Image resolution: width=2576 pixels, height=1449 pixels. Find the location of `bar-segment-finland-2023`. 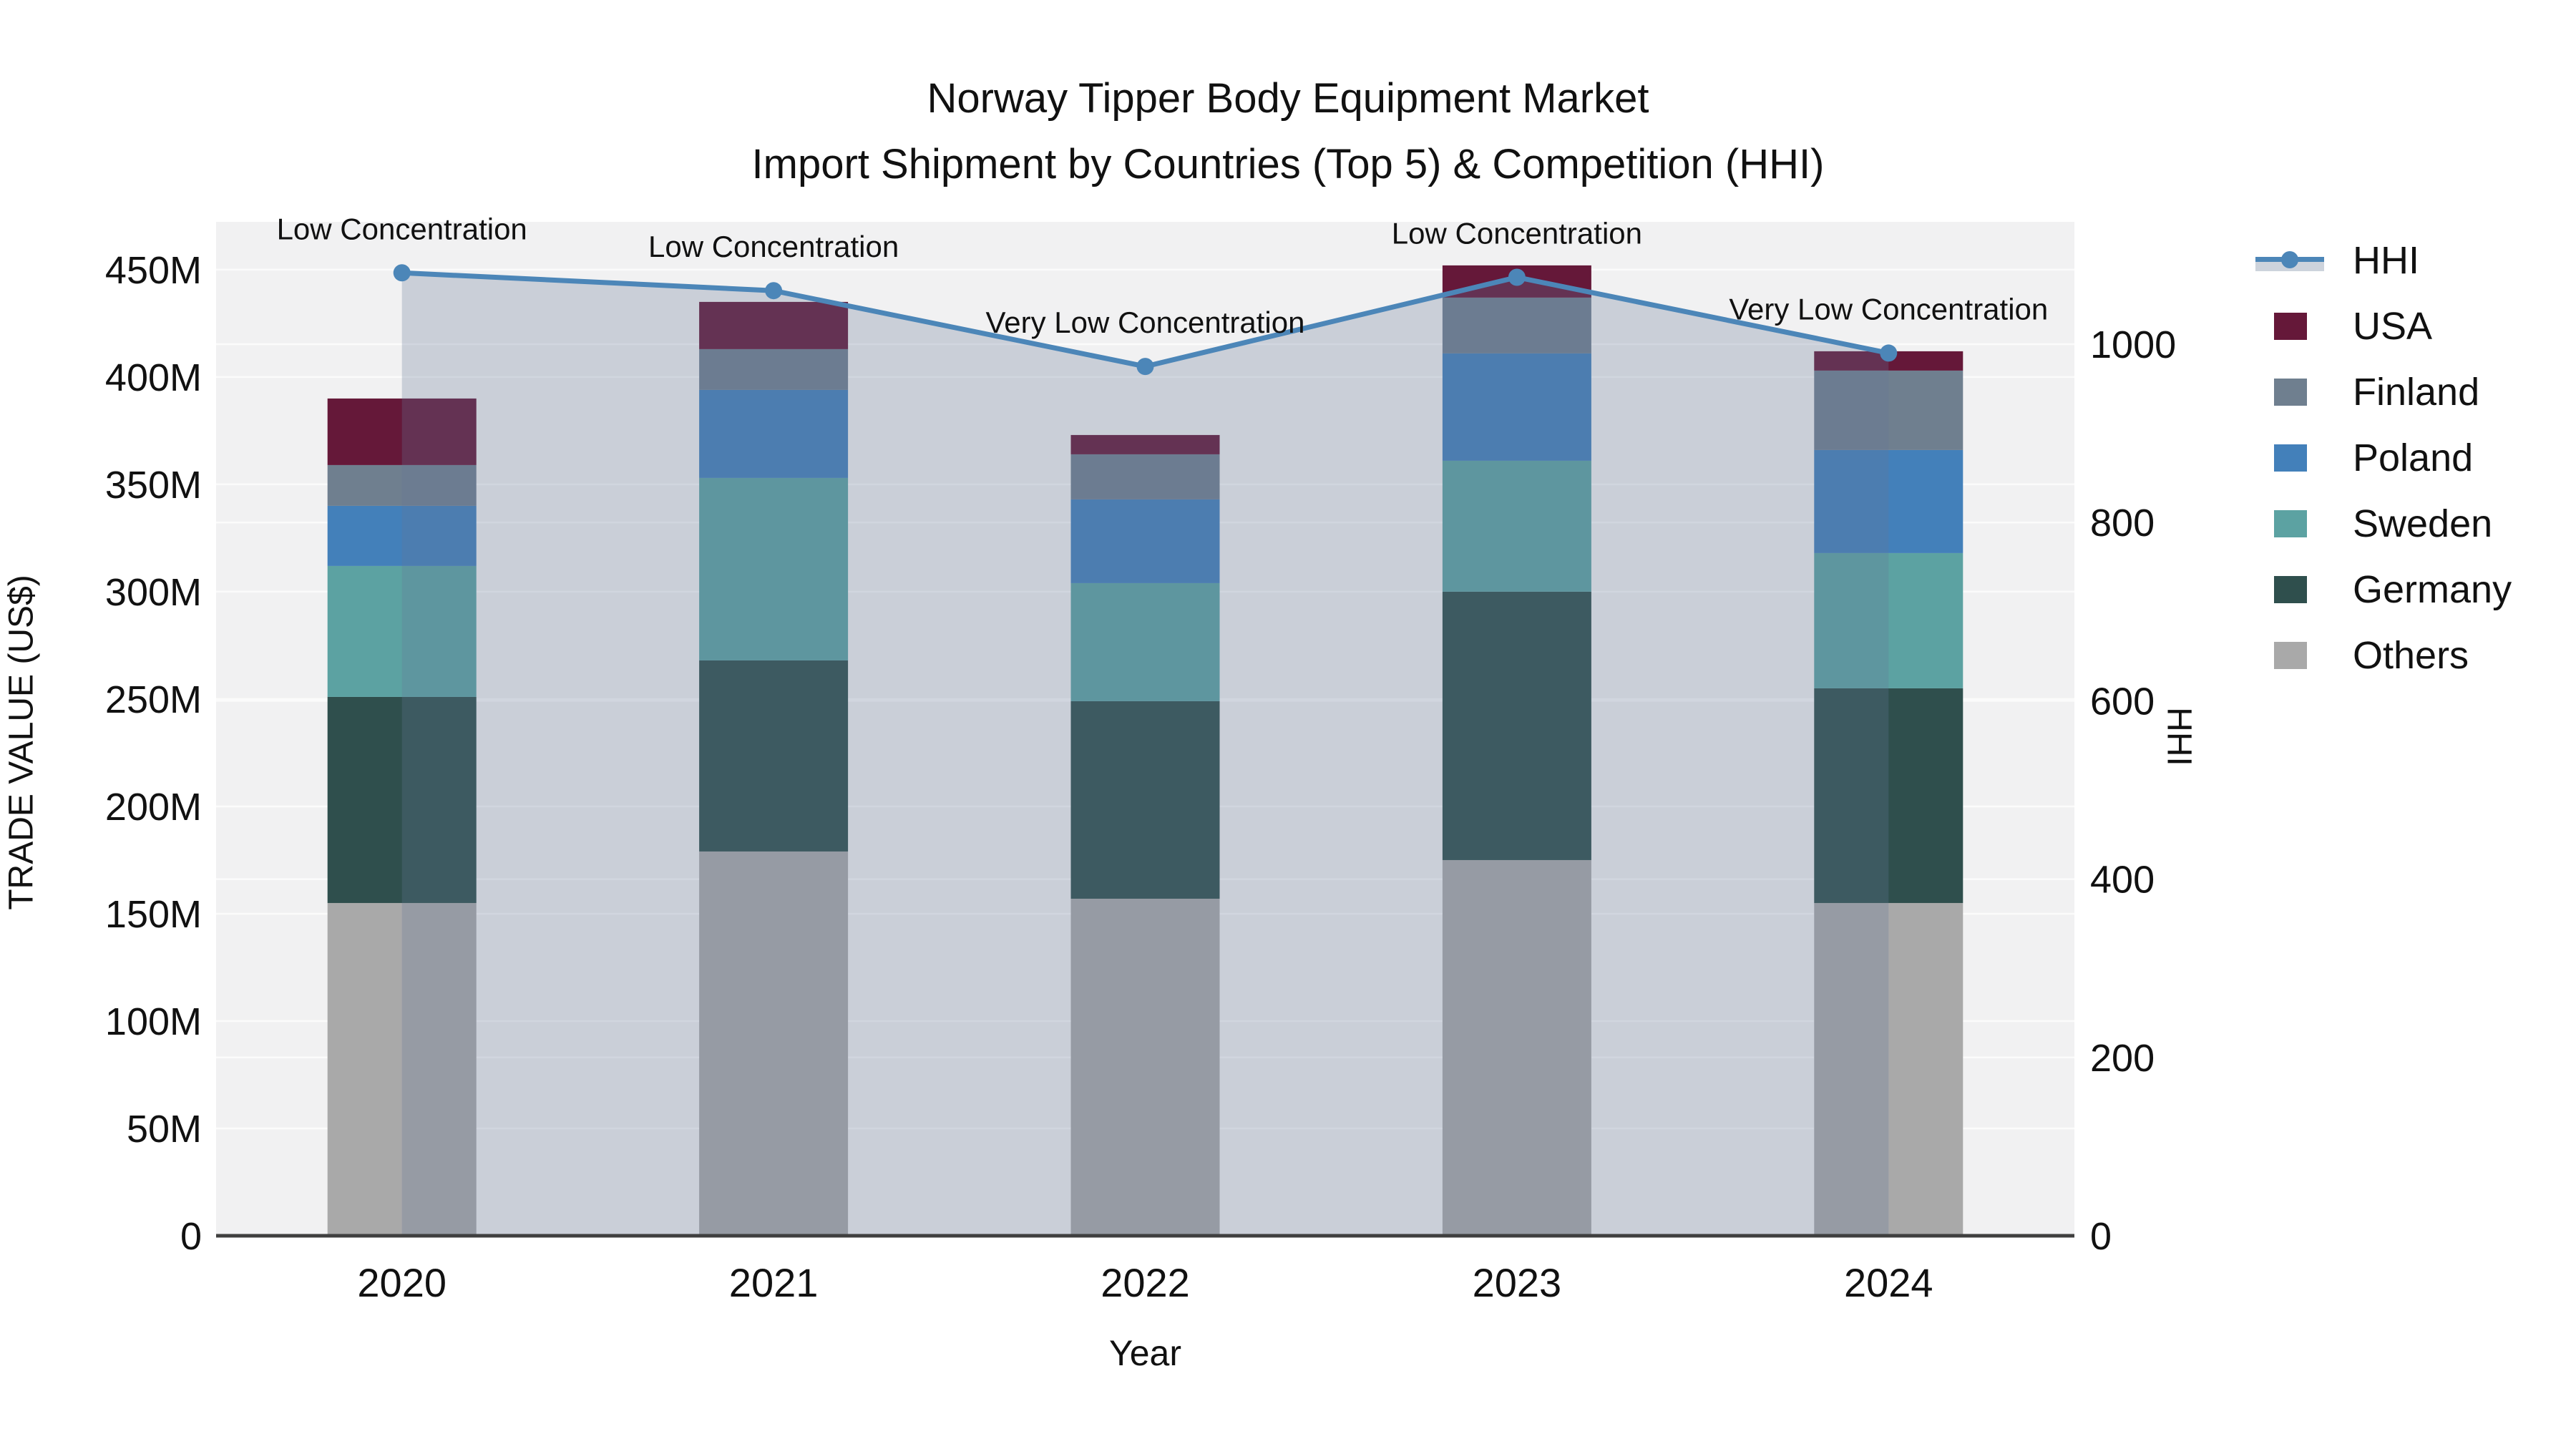

bar-segment-finland-2023 is located at coordinates (1516, 325).